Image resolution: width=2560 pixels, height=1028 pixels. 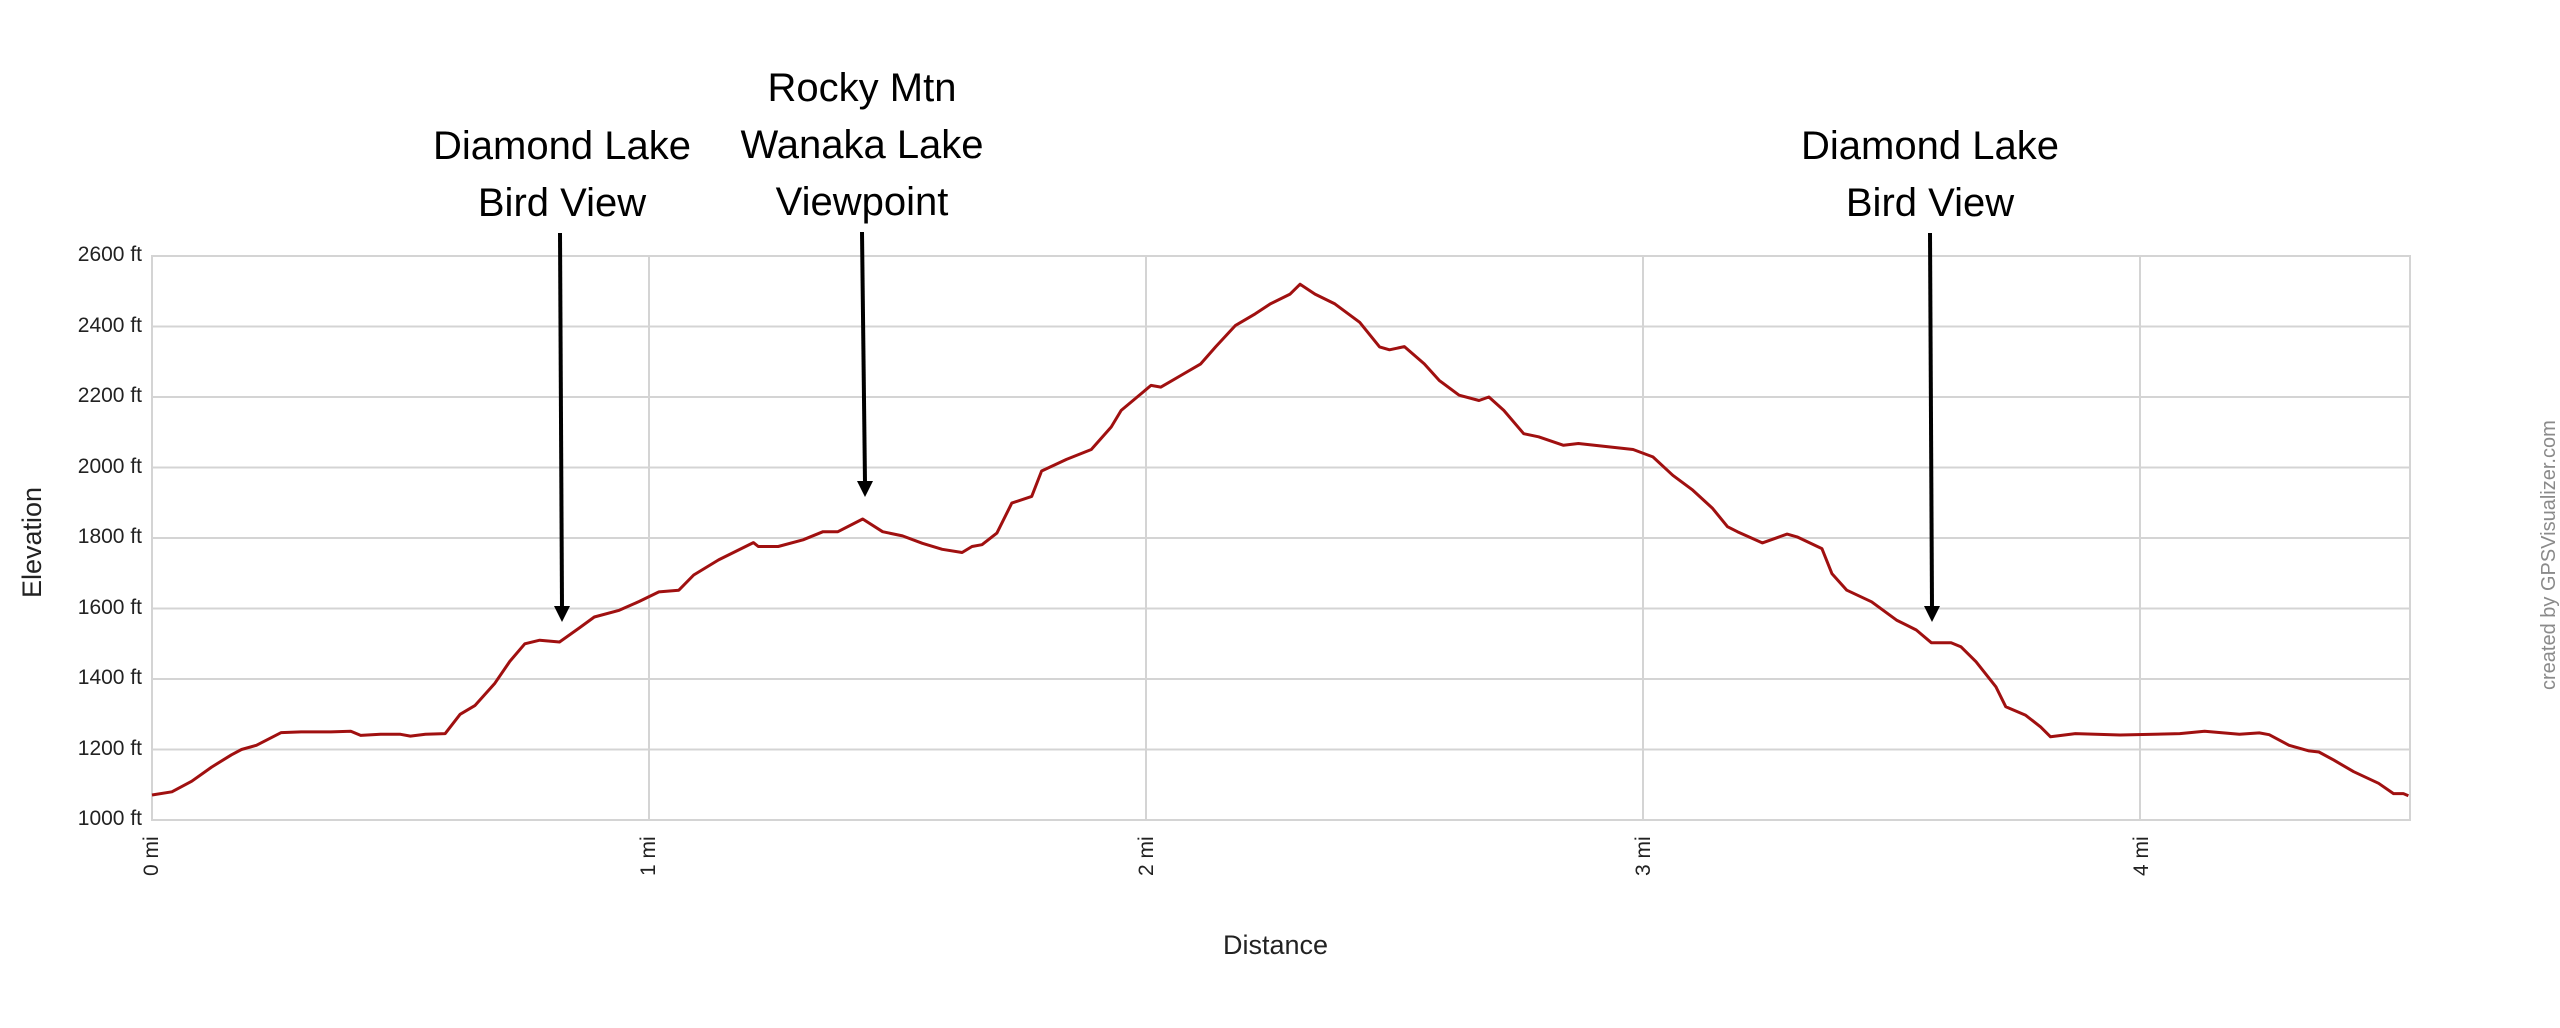 What do you see at coordinates (2141, 856) in the screenshot?
I see `x-tick-label: 4 mi` at bounding box center [2141, 856].